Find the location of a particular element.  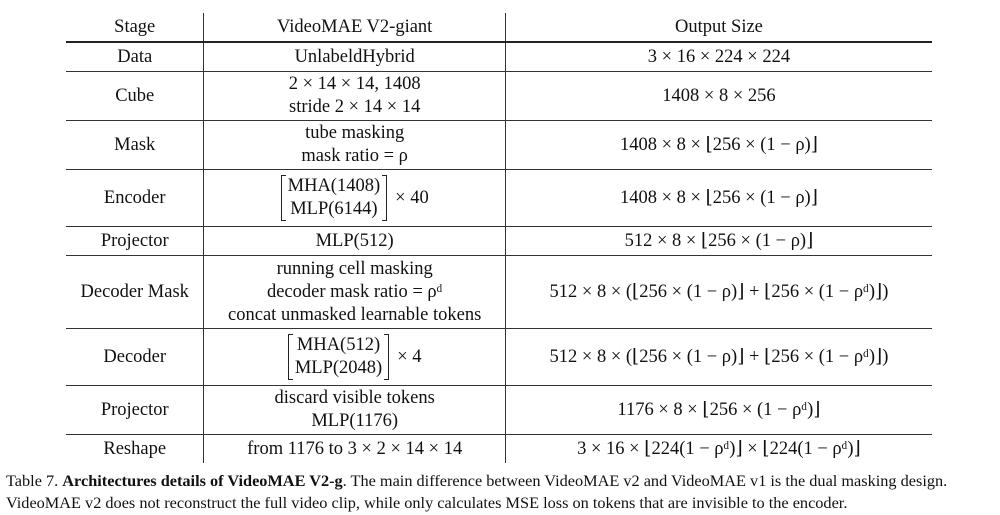

stage-cell: Cube is located at coordinates (135, 95).